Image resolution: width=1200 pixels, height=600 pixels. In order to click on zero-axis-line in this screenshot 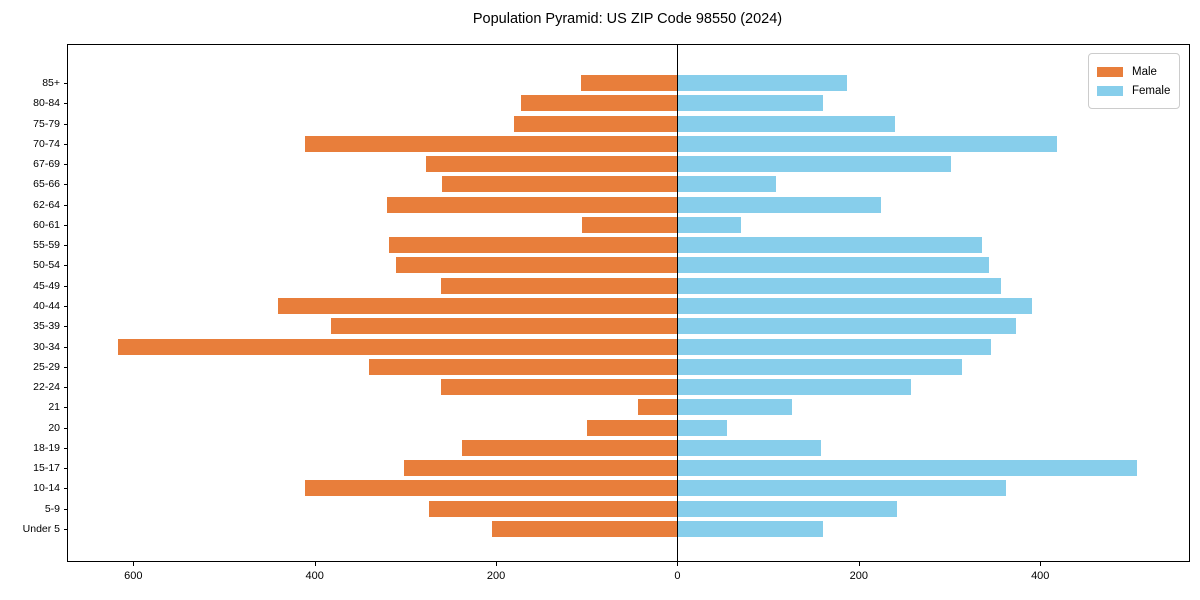, I will do `click(677, 303)`.